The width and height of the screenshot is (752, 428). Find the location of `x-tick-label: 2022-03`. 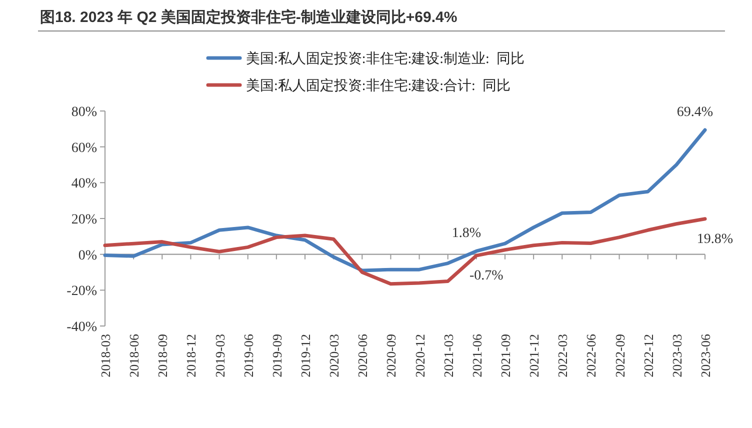

x-tick-label: 2022-03 is located at coordinates (562, 356).